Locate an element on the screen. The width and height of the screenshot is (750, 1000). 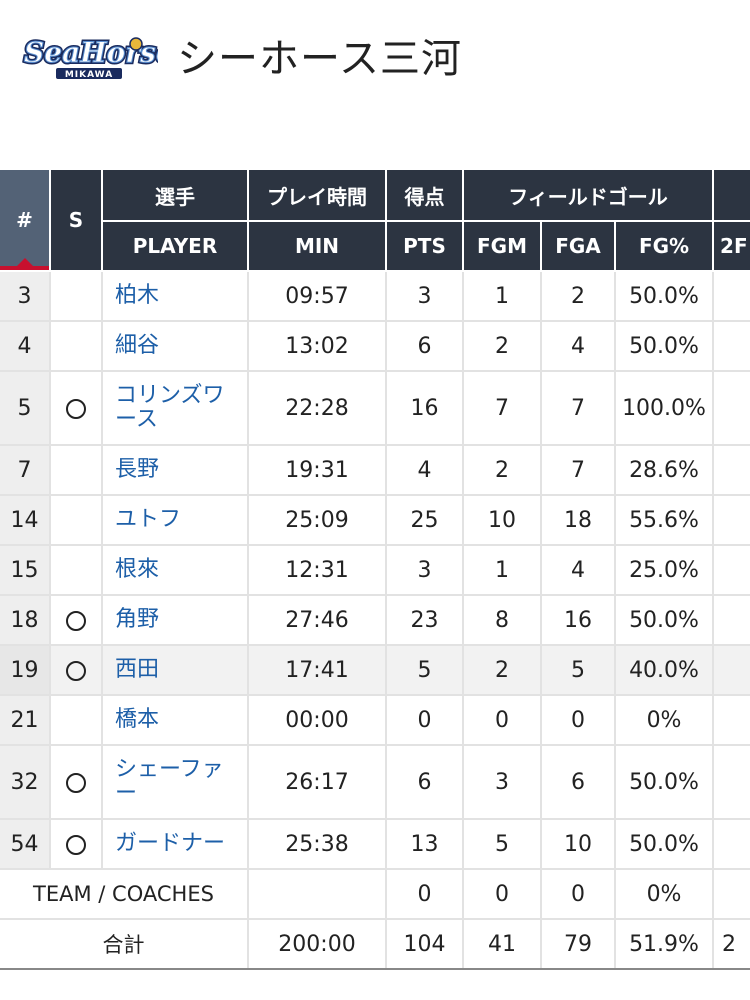
fg-pct-cell: 40.0% is located at coordinates (665, 670).